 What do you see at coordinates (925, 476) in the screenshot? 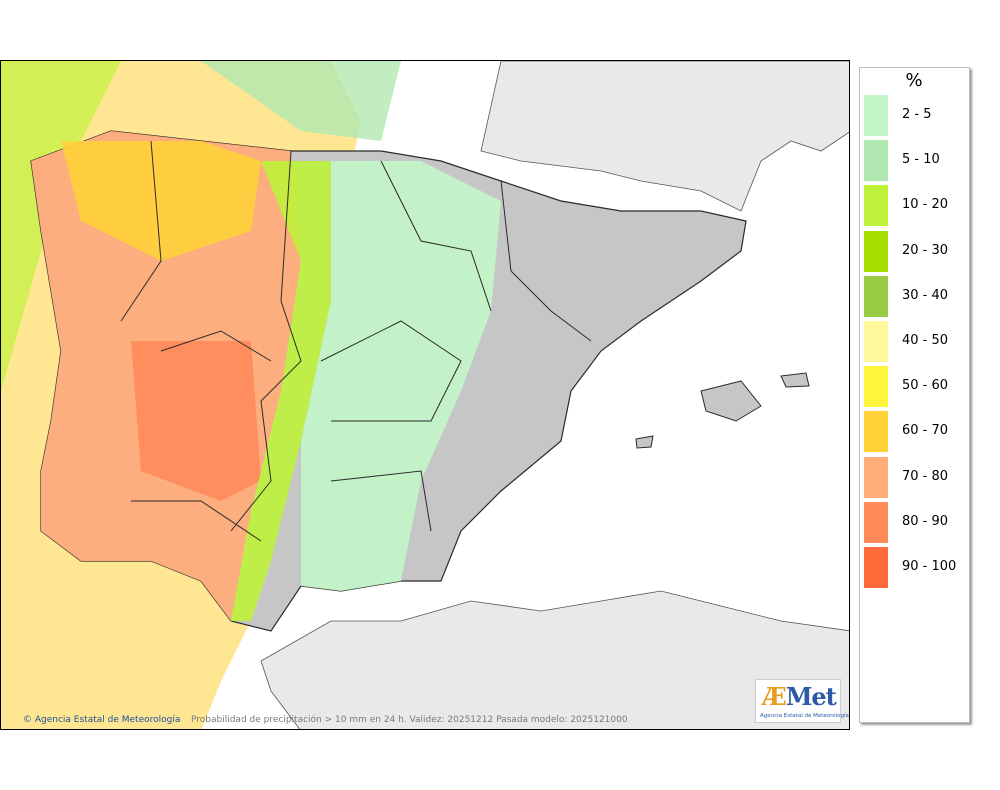
I see `legend-label: 70 - 80` at bounding box center [925, 476].